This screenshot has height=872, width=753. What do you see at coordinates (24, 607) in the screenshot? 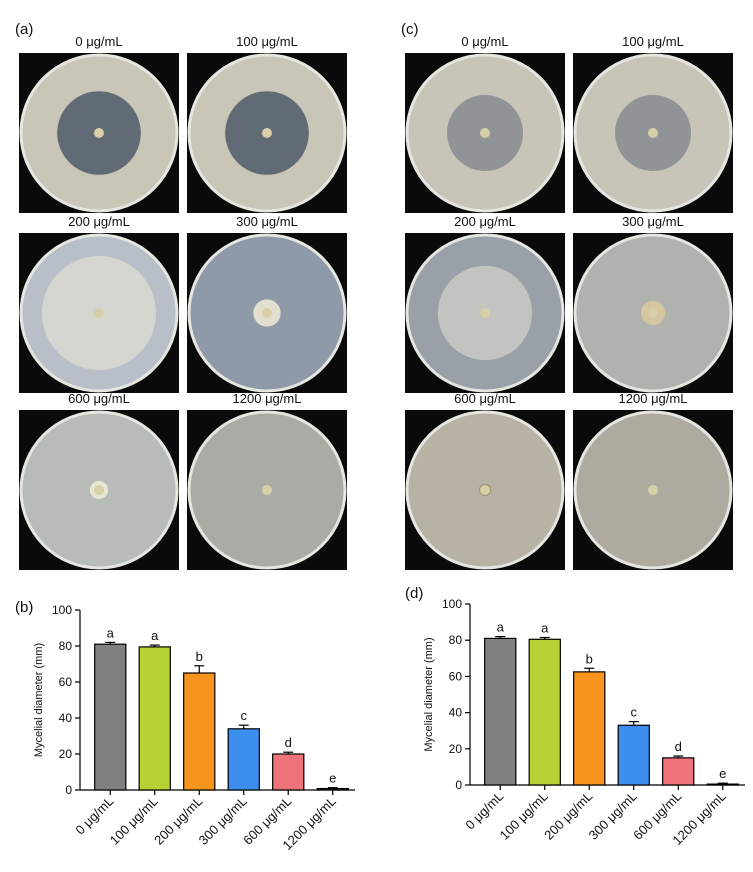
I see `panel-label: (b)` at bounding box center [24, 607].